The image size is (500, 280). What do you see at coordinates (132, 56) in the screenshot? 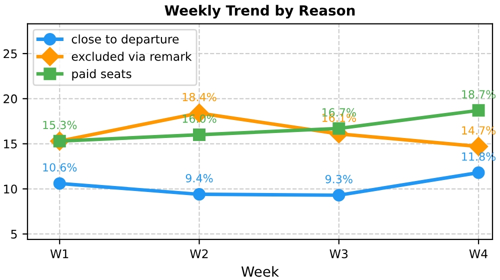
I see `legend-label: excluded via remark` at bounding box center [132, 56].